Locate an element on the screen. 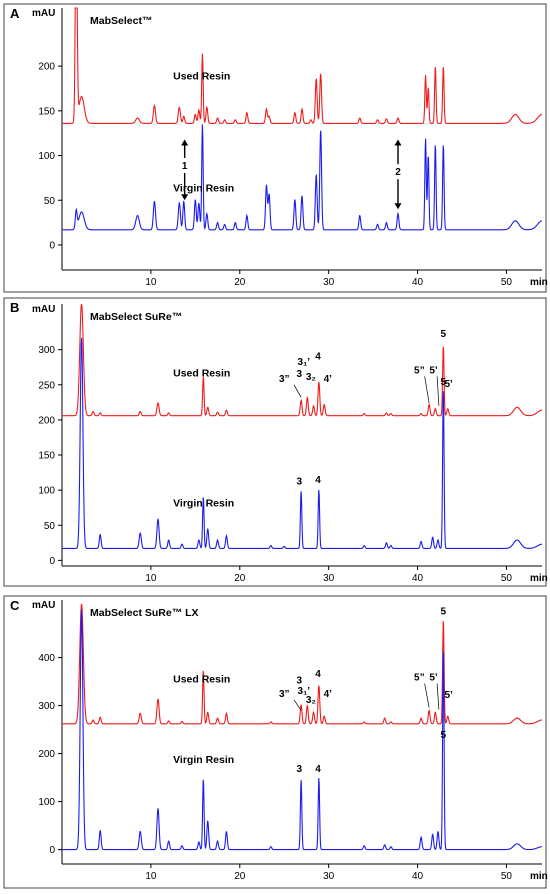 Image resolution: width=550 pixels, height=894 pixels. panel-c-y-tick-label: 400 is located at coordinates (46, 658).